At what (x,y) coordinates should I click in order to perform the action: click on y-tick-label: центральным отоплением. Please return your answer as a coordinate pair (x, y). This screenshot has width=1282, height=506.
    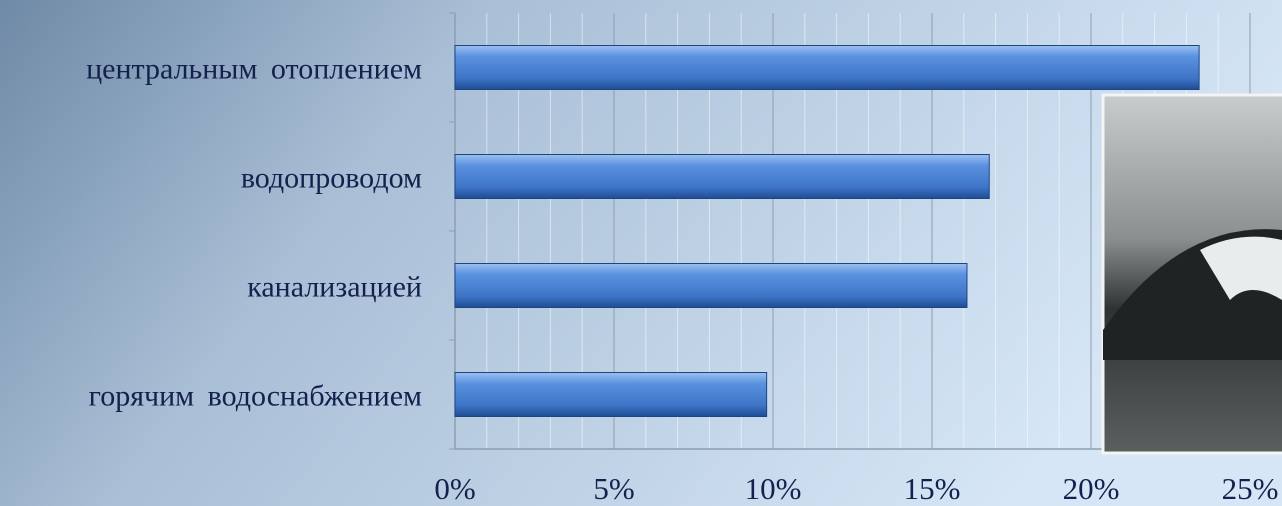
    Looking at the image, I should click on (254, 68).